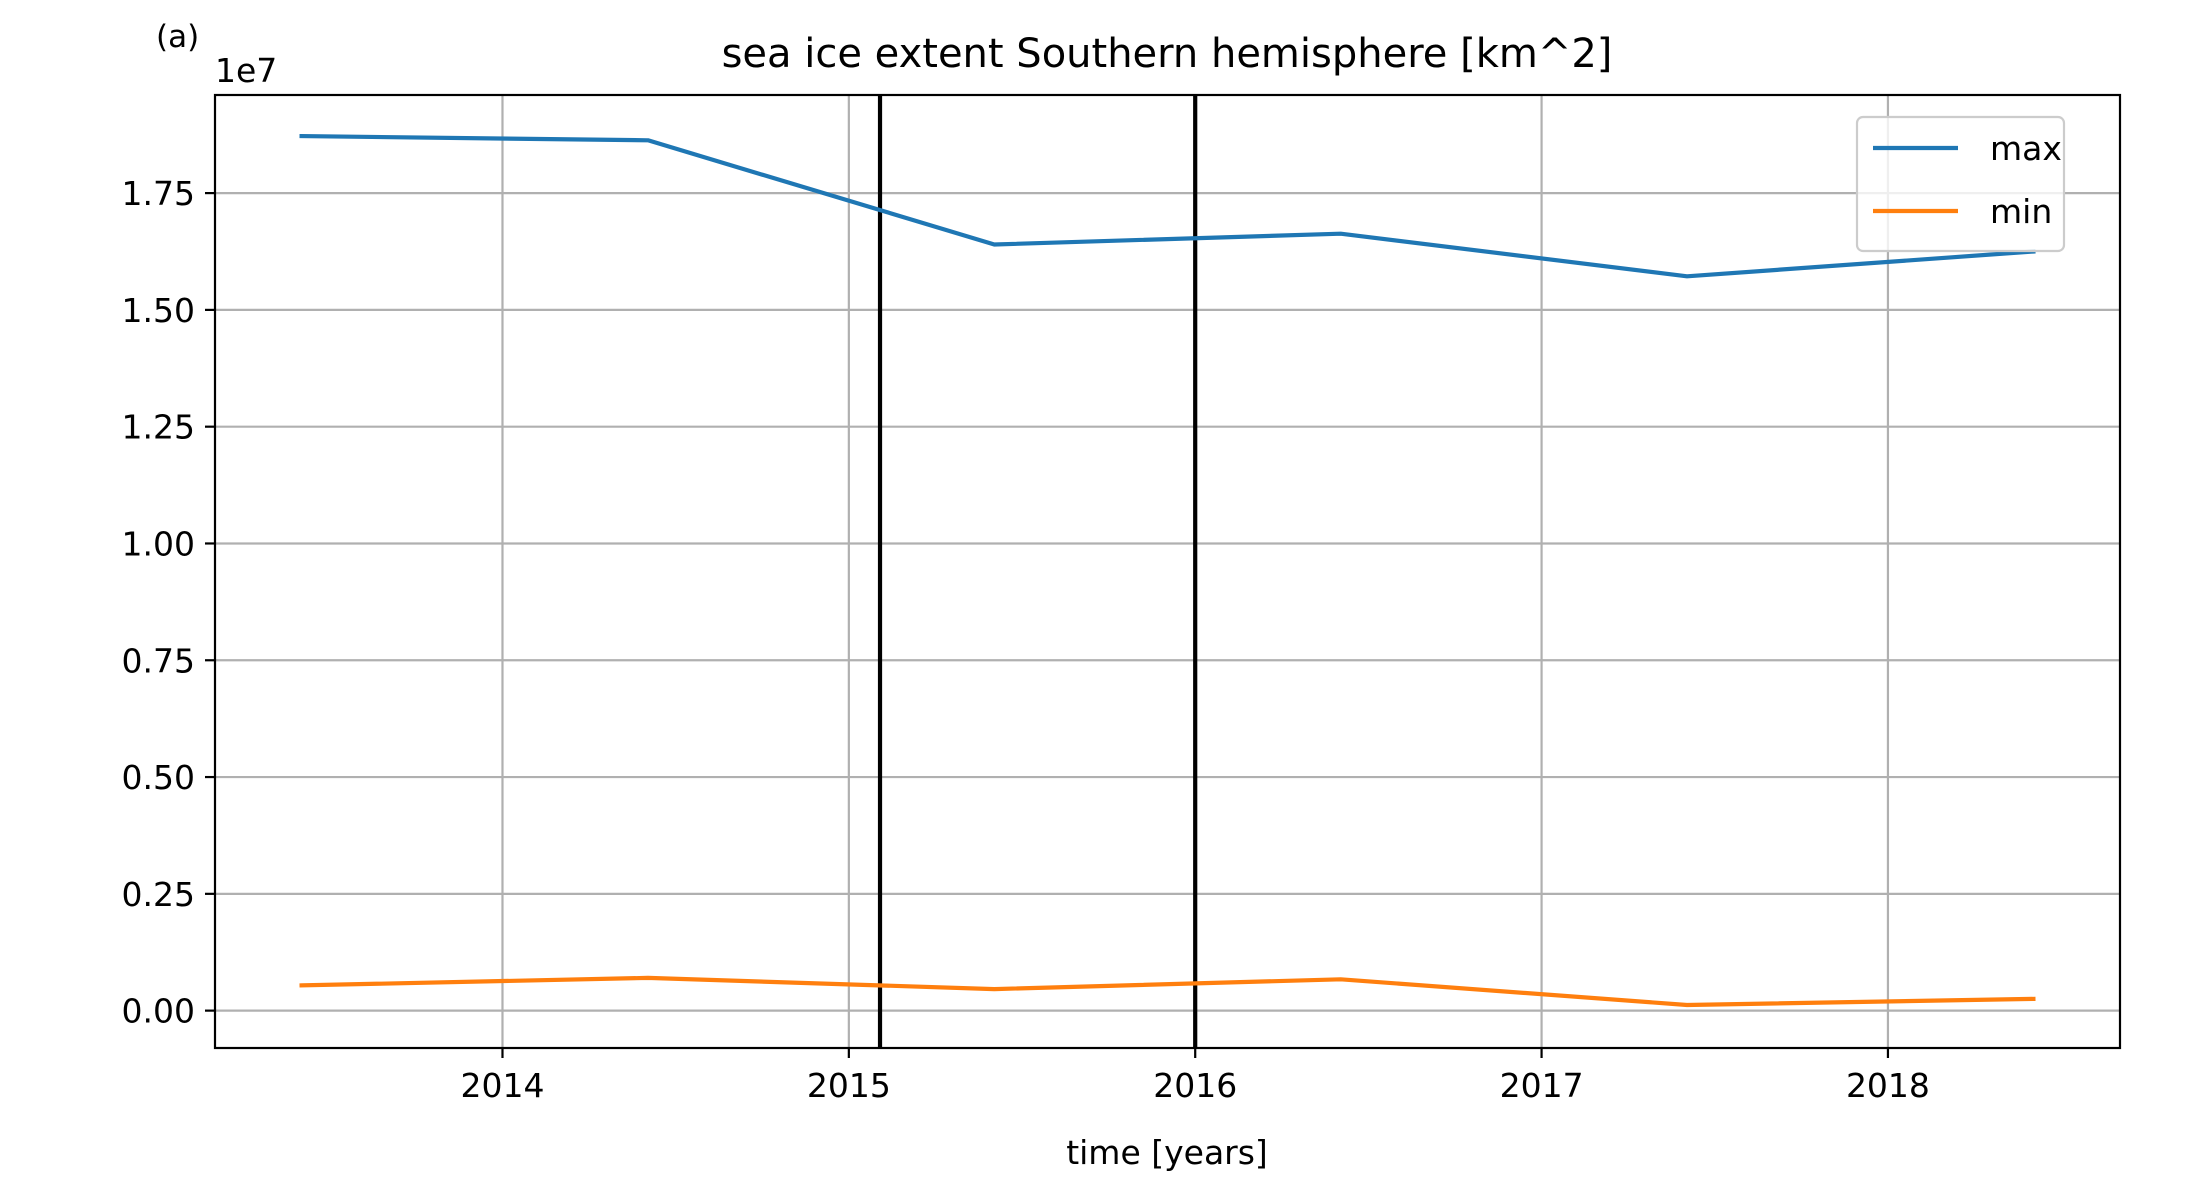 The width and height of the screenshot is (2196, 1181). I want to click on legend-label-min: min, so click(2021, 211).